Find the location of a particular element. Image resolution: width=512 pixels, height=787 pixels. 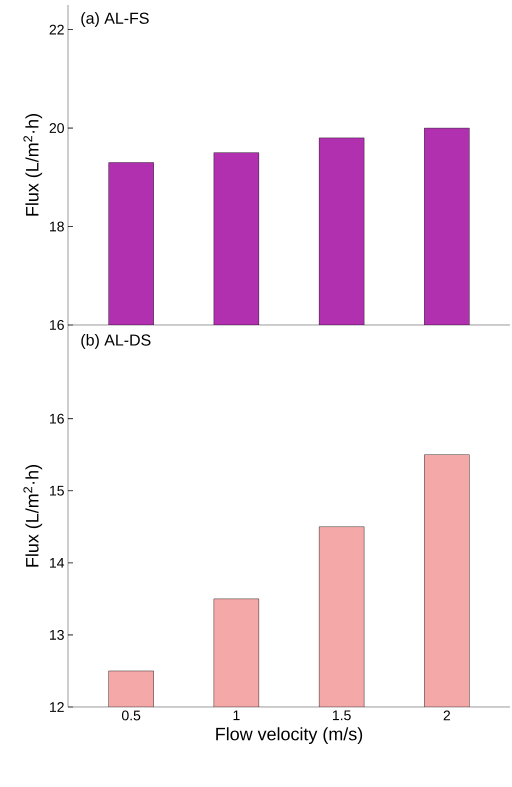

y-tick-label: 14 is located at coordinates (57, 563).